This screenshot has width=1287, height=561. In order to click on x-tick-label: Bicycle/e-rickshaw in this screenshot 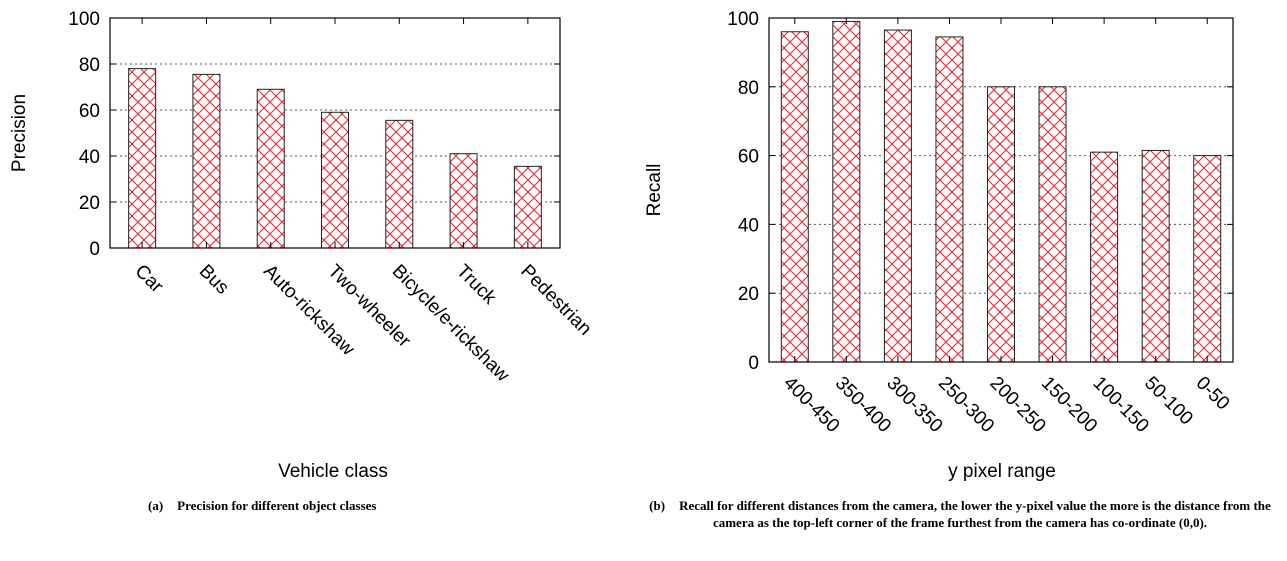, I will do `click(451, 324)`.